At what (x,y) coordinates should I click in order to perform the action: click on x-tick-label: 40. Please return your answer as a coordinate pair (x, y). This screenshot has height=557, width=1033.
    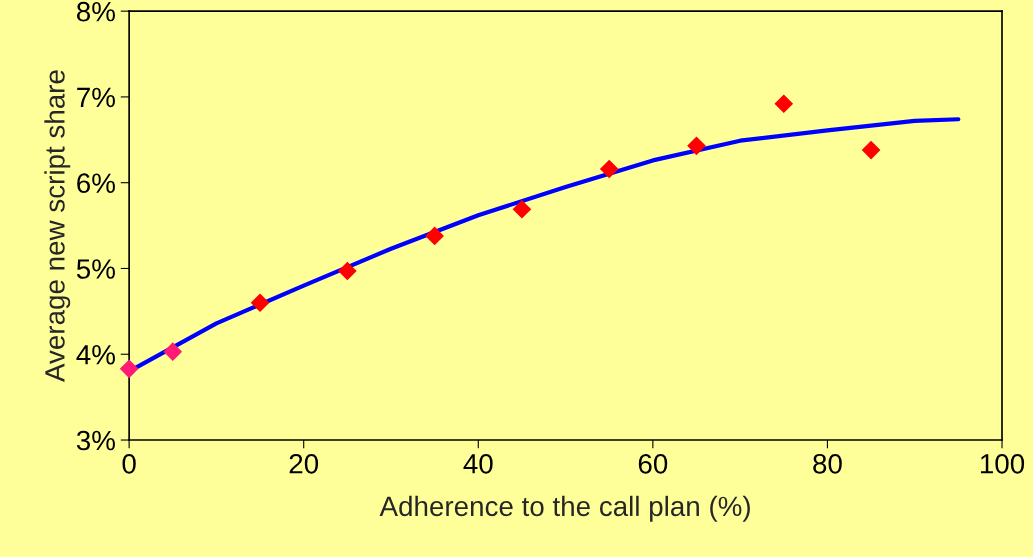
    Looking at the image, I should click on (478, 463).